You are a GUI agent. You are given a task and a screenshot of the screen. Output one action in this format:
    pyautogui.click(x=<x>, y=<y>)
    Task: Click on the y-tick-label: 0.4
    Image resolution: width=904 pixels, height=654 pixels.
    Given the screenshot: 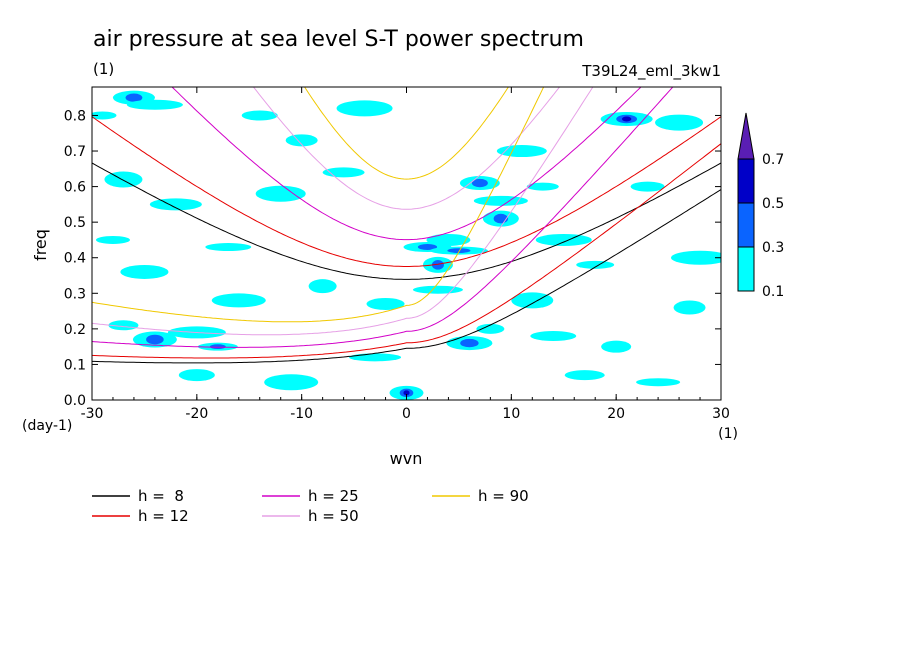 What is the action you would take?
    pyautogui.click(x=75, y=259)
    